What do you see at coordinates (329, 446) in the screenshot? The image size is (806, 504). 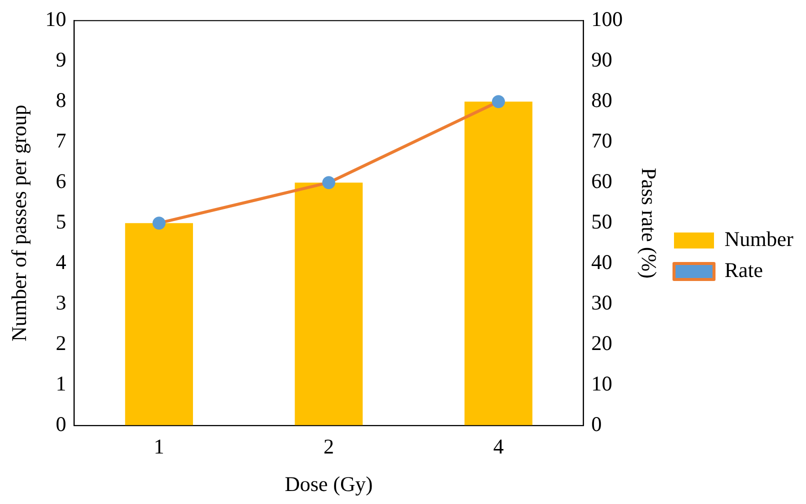 I see `x-tick-label: 2` at bounding box center [329, 446].